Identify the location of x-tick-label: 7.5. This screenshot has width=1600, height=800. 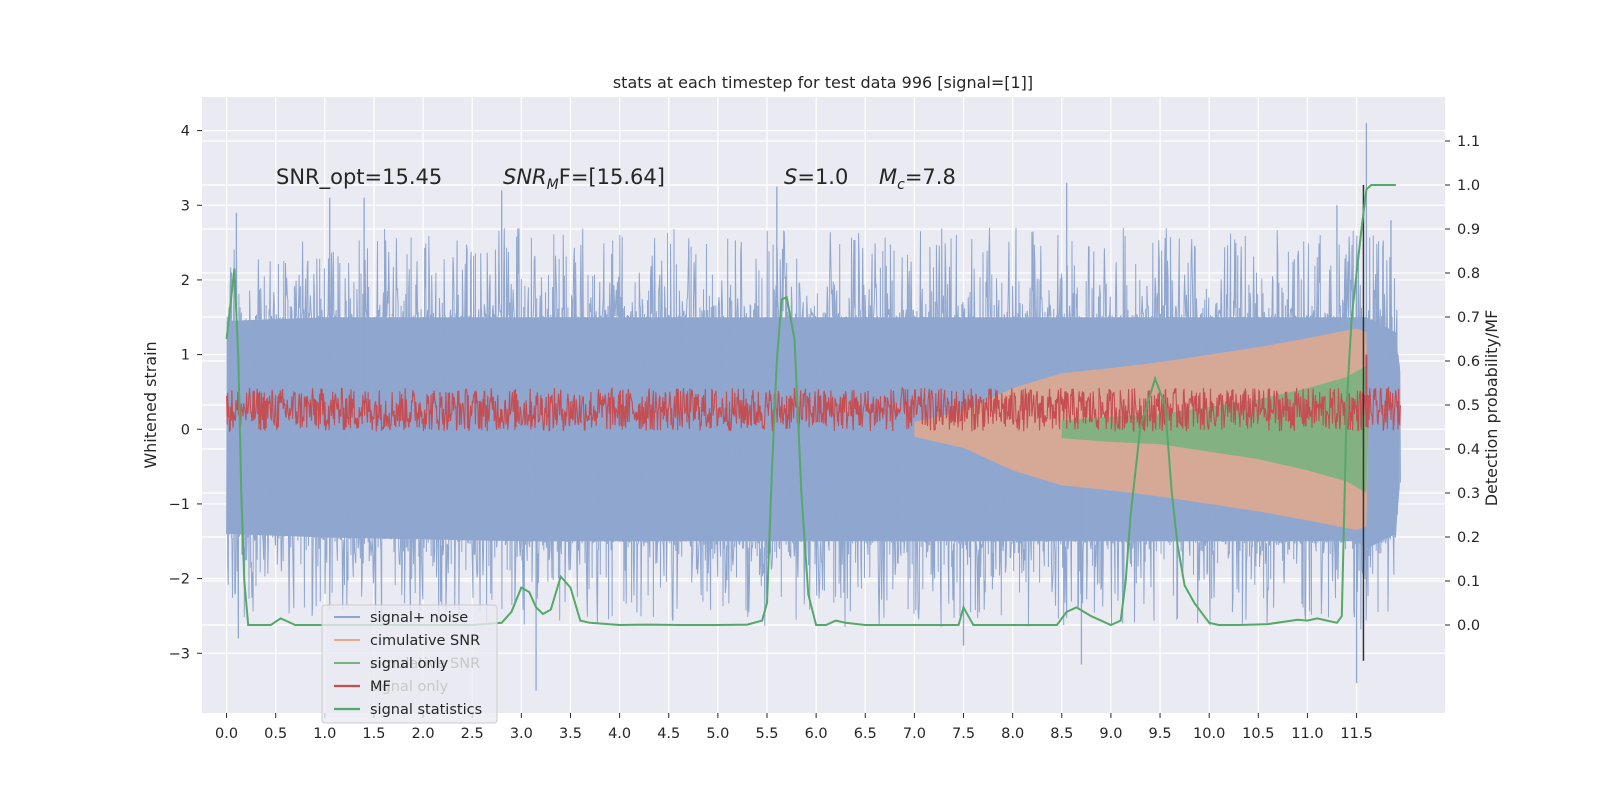
(963, 734).